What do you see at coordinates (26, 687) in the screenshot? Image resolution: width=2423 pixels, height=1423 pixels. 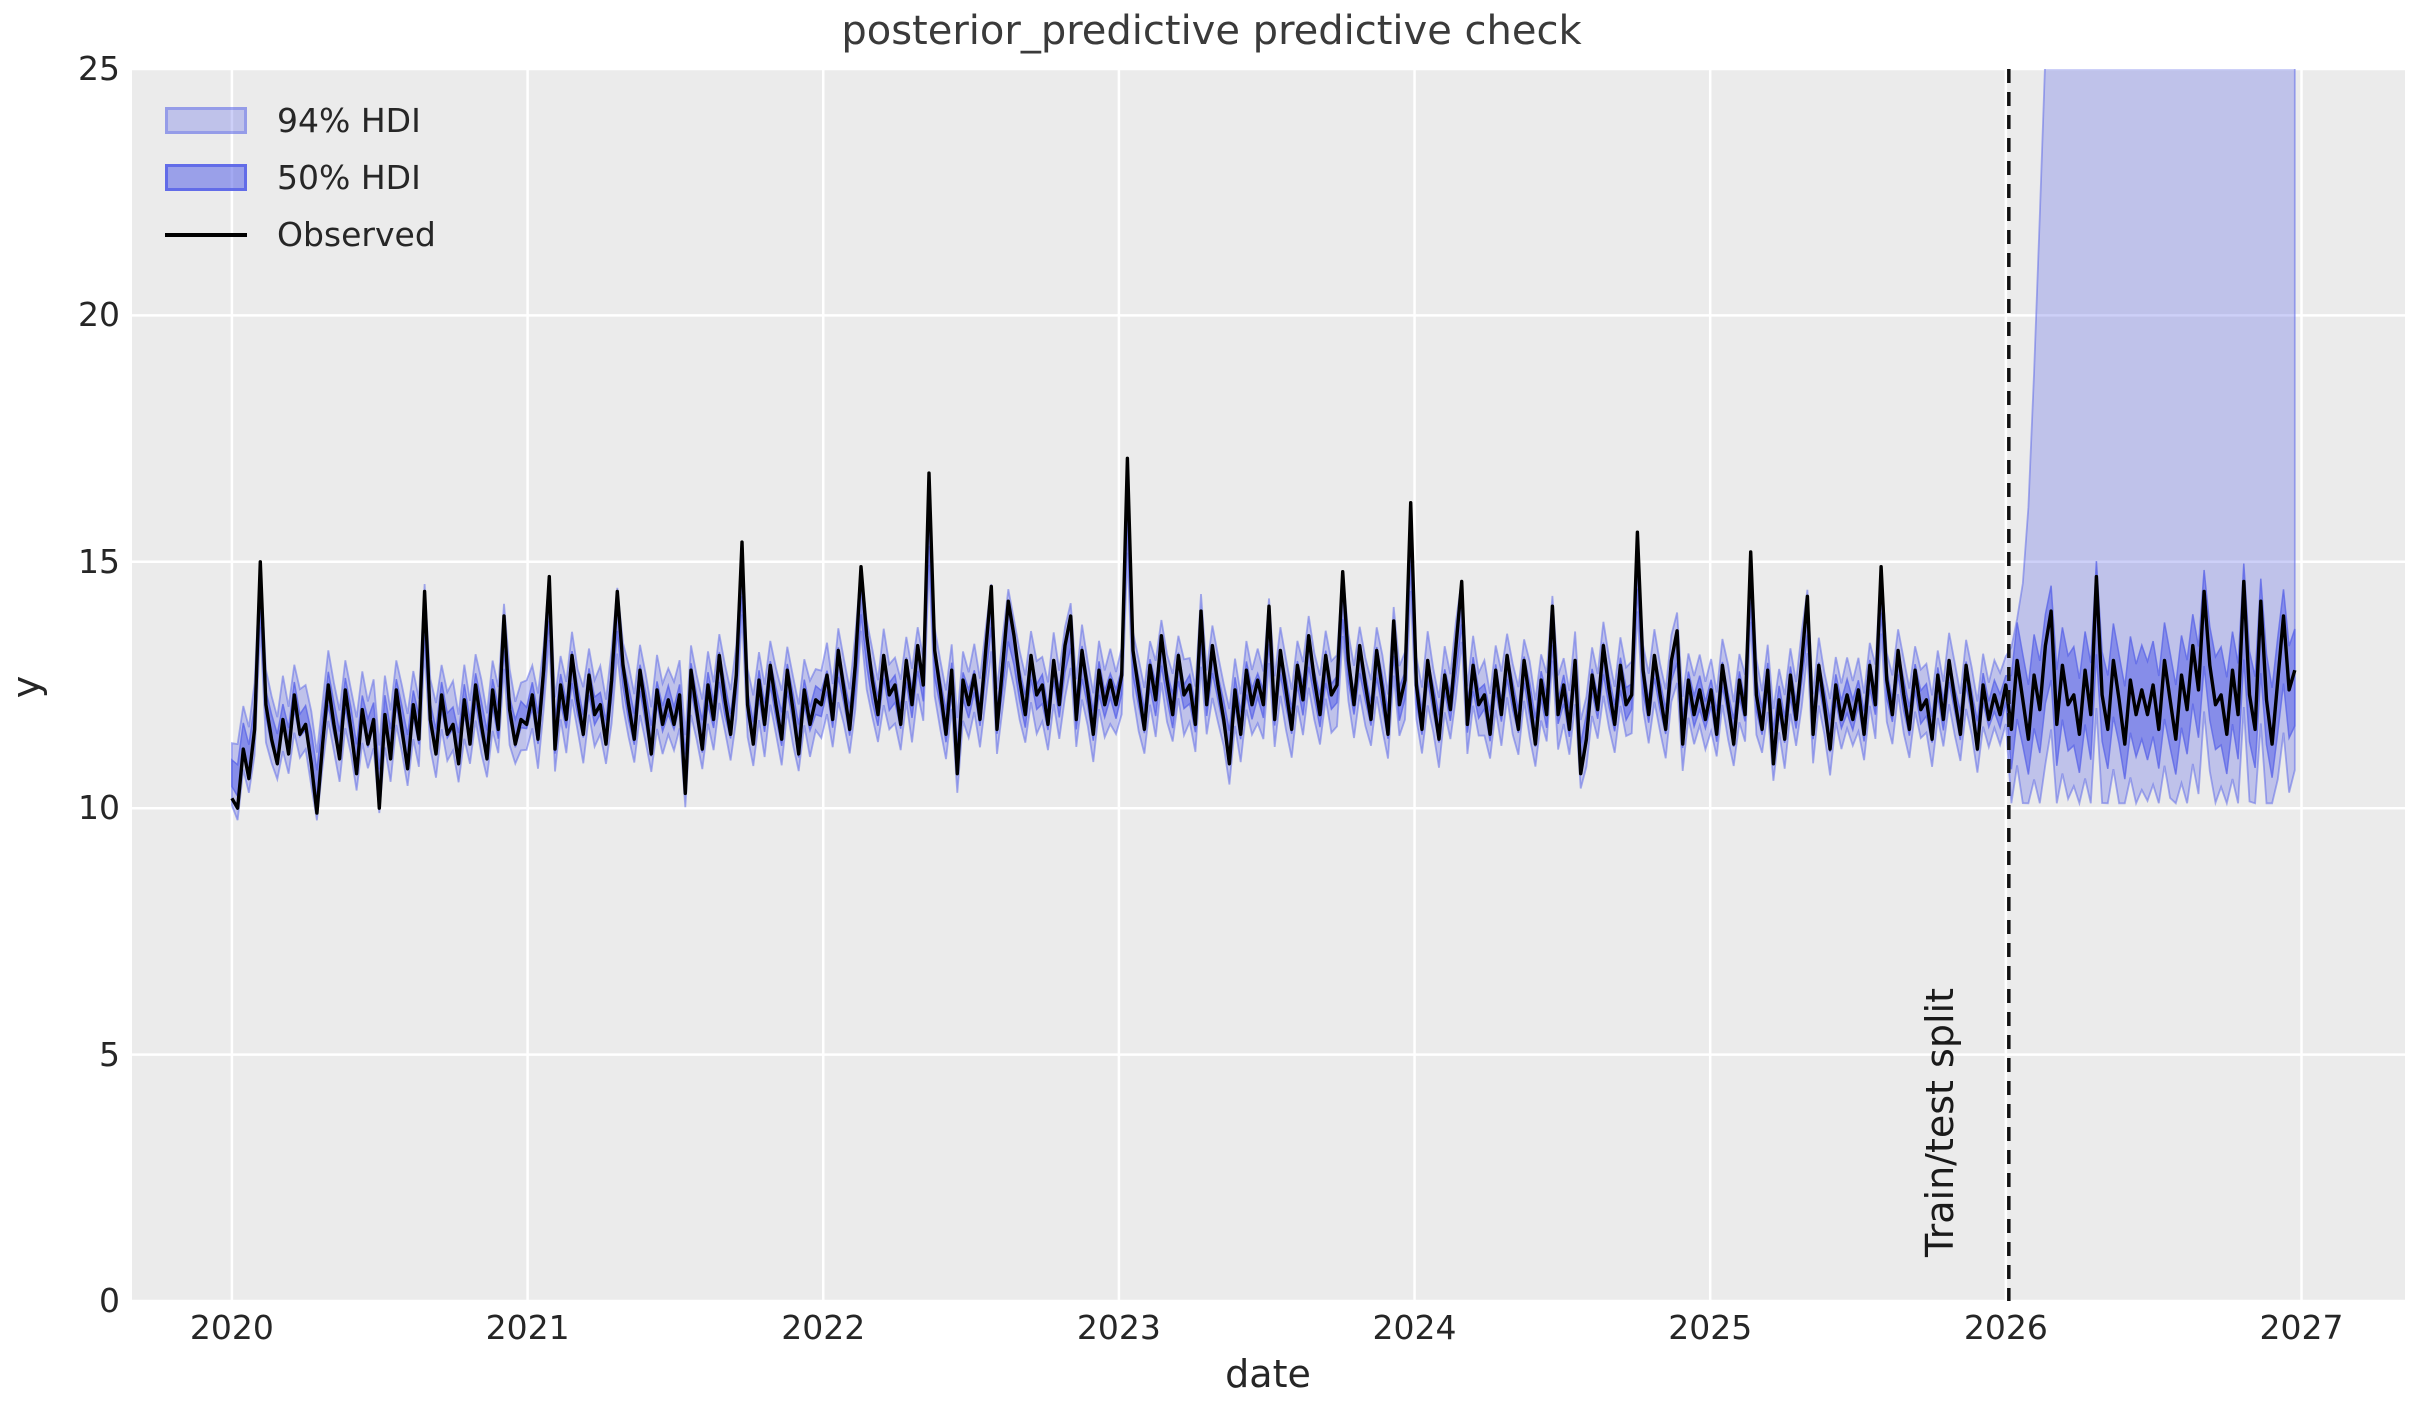 I see `y-axis-label: y` at bounding box center [26, 687].